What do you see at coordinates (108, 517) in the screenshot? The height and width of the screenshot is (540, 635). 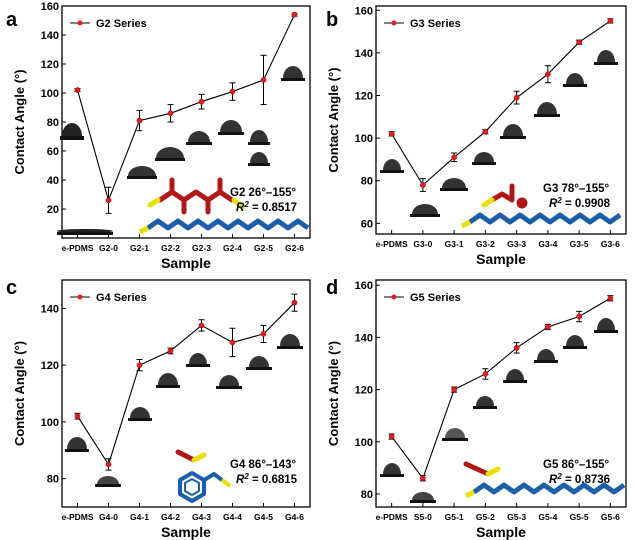 I see `x-tick-label: G4-0` at bounding box center [108, 517].